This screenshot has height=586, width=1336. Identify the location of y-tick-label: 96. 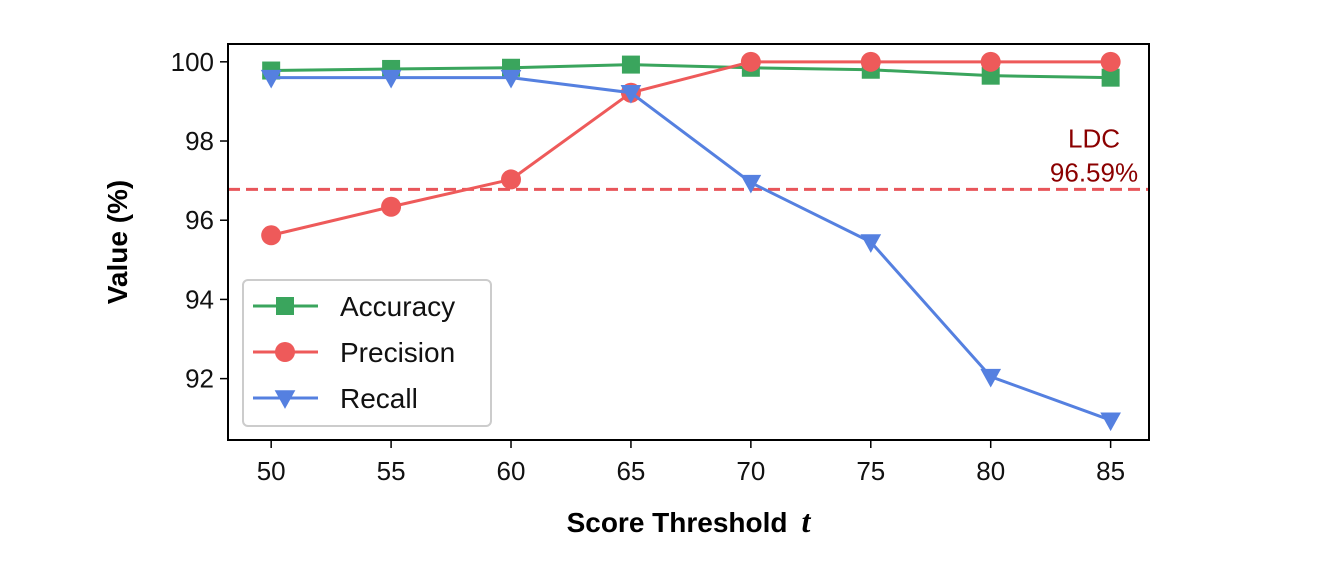
(199, 220).